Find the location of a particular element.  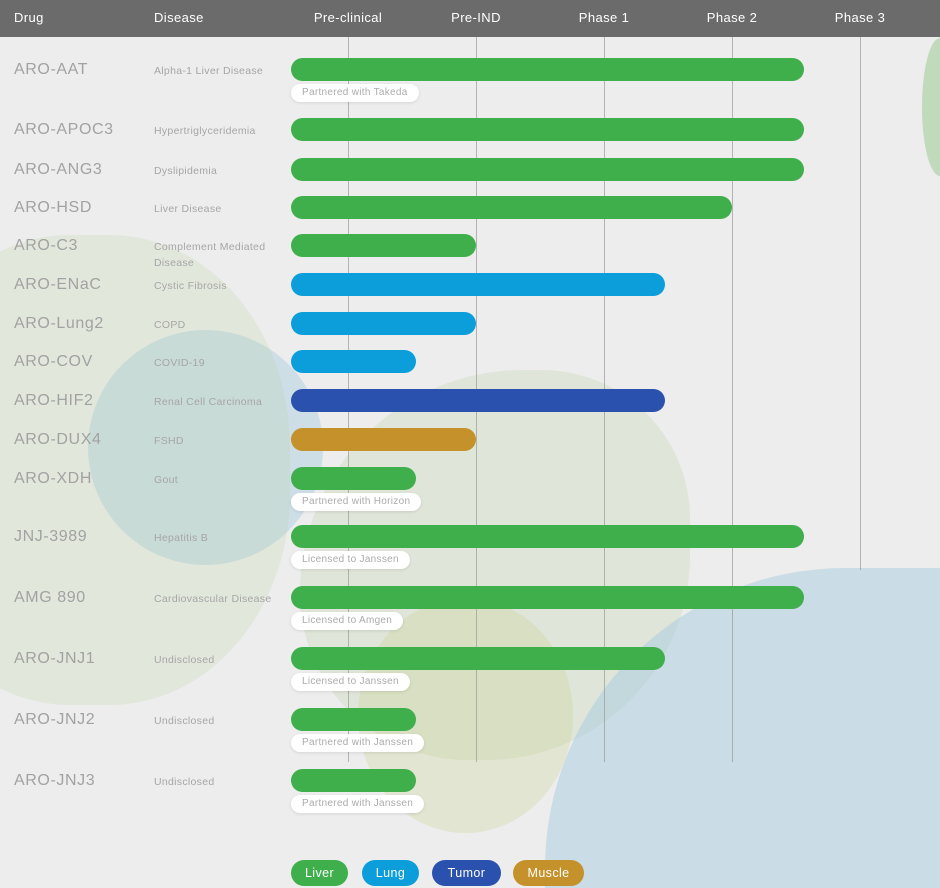

drug-name: AMG 890 is located at coordinates (50, 597).